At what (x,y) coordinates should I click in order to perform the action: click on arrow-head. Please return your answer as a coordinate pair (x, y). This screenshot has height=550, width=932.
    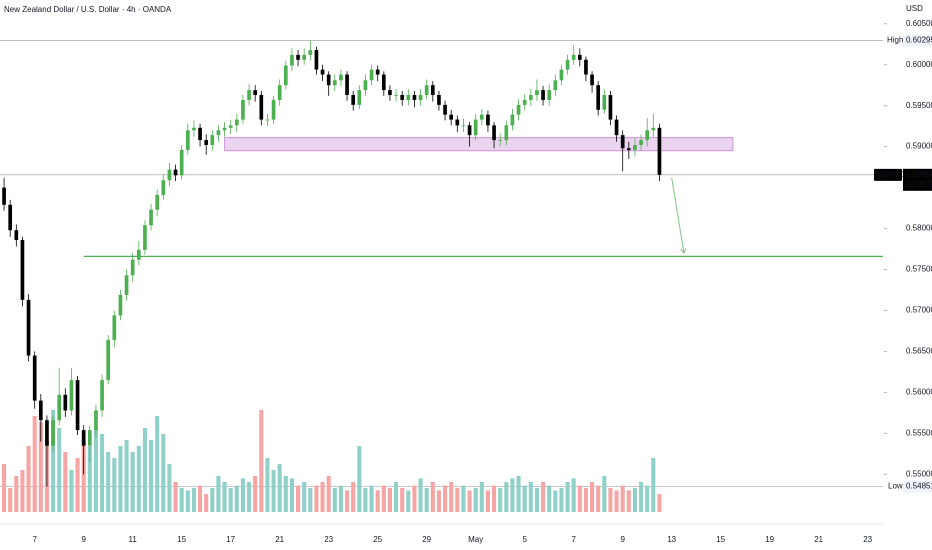
    Looking at the image, I should click on (683, 251).